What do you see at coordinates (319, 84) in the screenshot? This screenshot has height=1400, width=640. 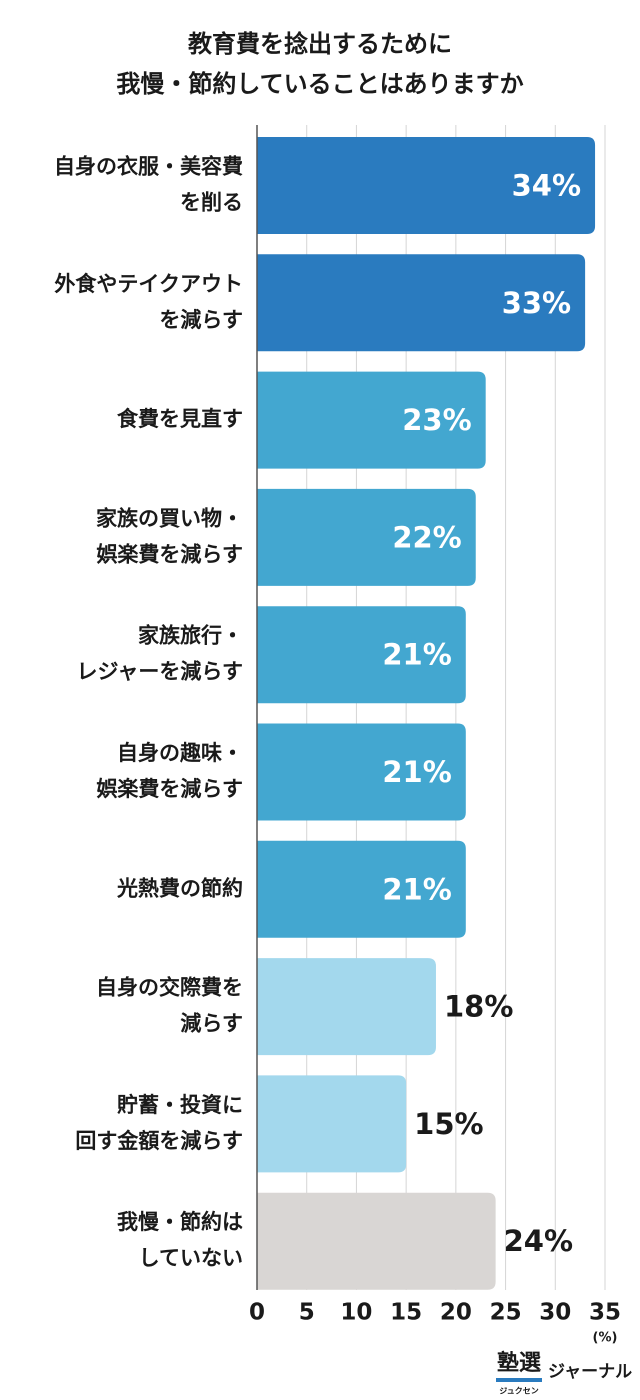 I see `chart-title: 我慢・節約していることはありますか` at bounding box center [319, 84].